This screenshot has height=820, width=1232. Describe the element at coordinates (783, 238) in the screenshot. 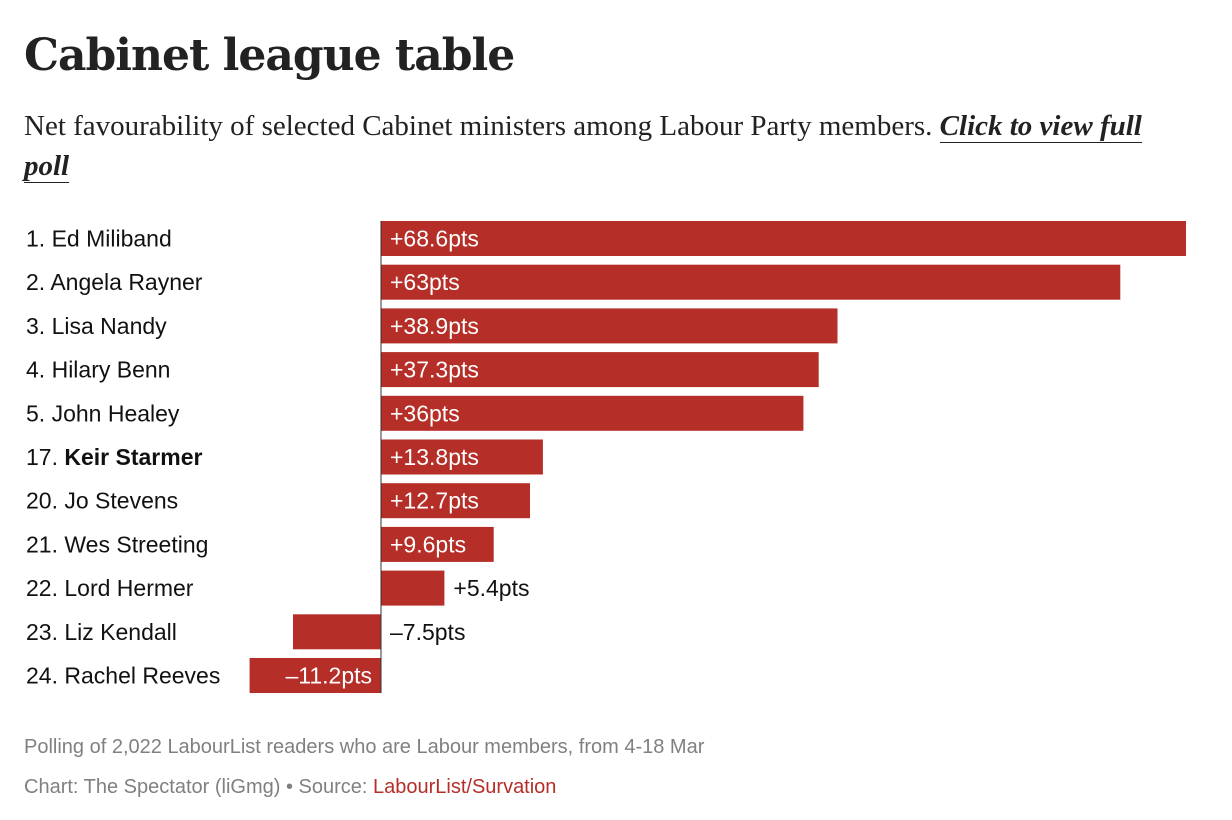

I see `bar-ed-miliband` at that location.